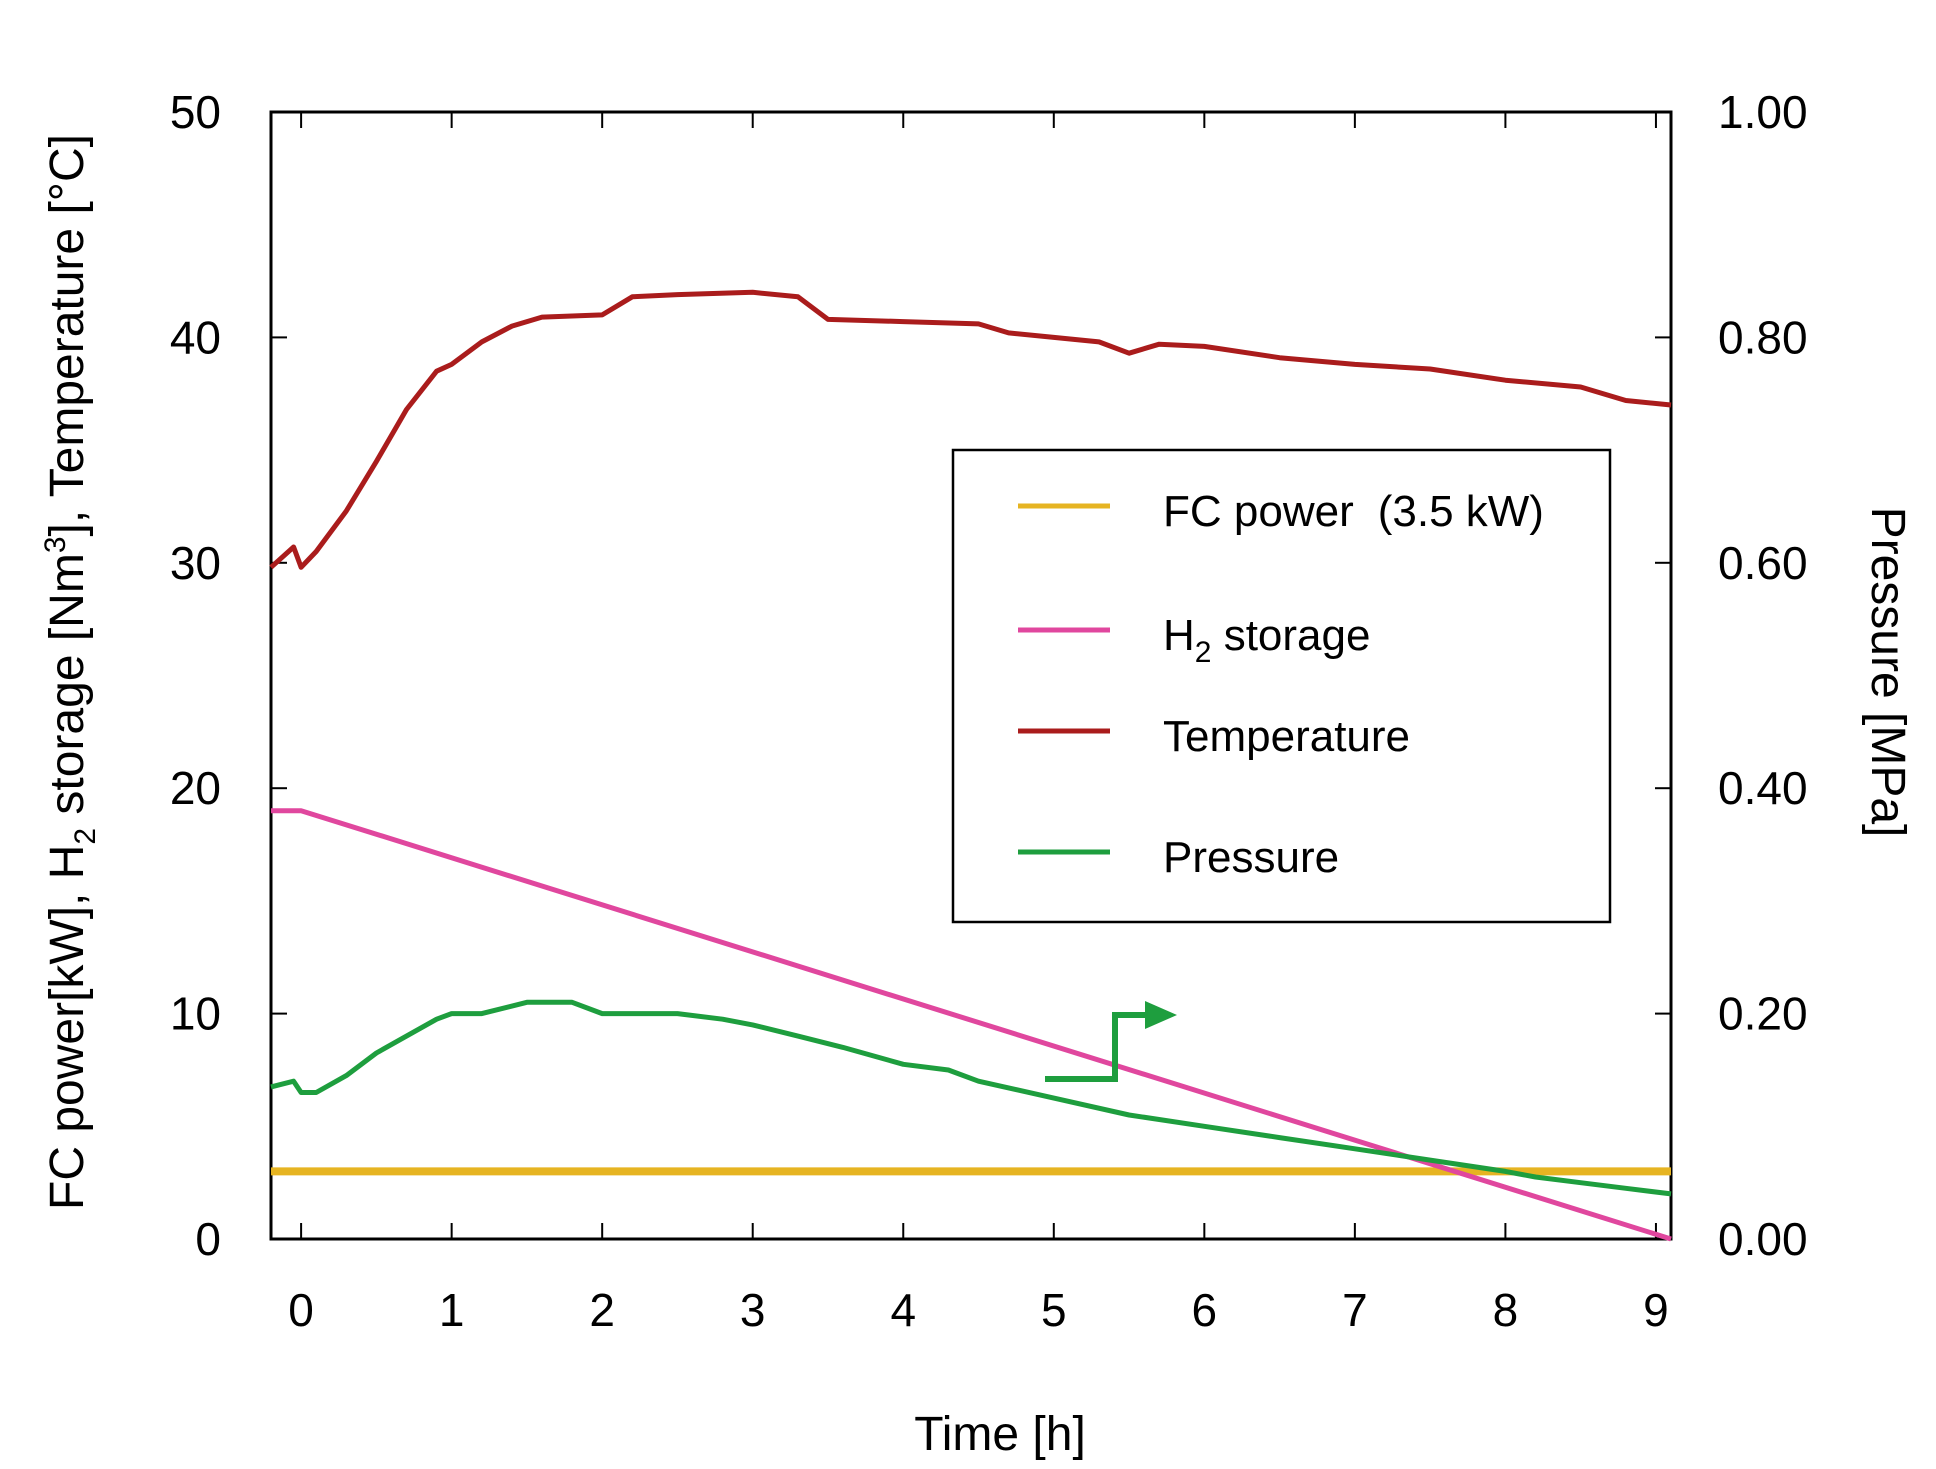 The height and width of the screenshot is (1469, 1936). What do you see at coordinates (753, 1310) in the screenshot?
I see `x-tick-label: 3` at bounding box center [753, 1310].